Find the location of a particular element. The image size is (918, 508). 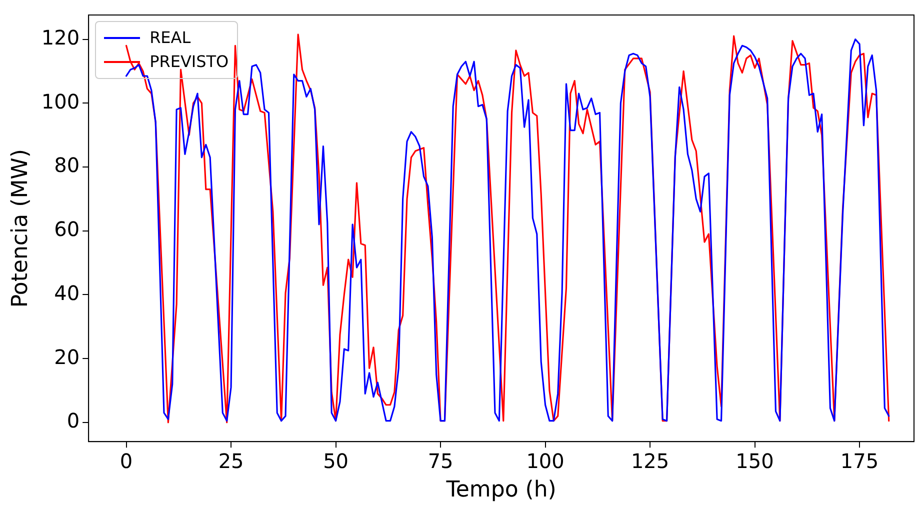

x-axis-title: Tempo (h) is located at coordinates (500, 490).